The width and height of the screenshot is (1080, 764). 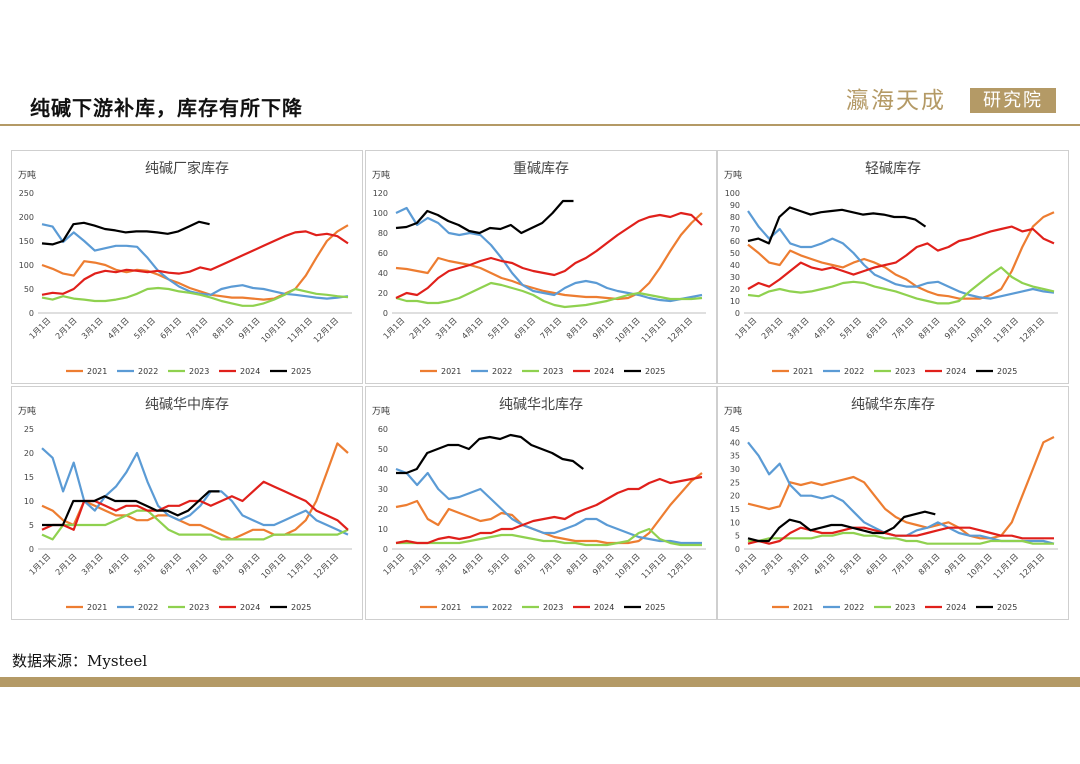 What do you see at coordinates (541, 169) in the screenshot?
I see `chart-title: 重碱库存` at bounding box center [541, 169].